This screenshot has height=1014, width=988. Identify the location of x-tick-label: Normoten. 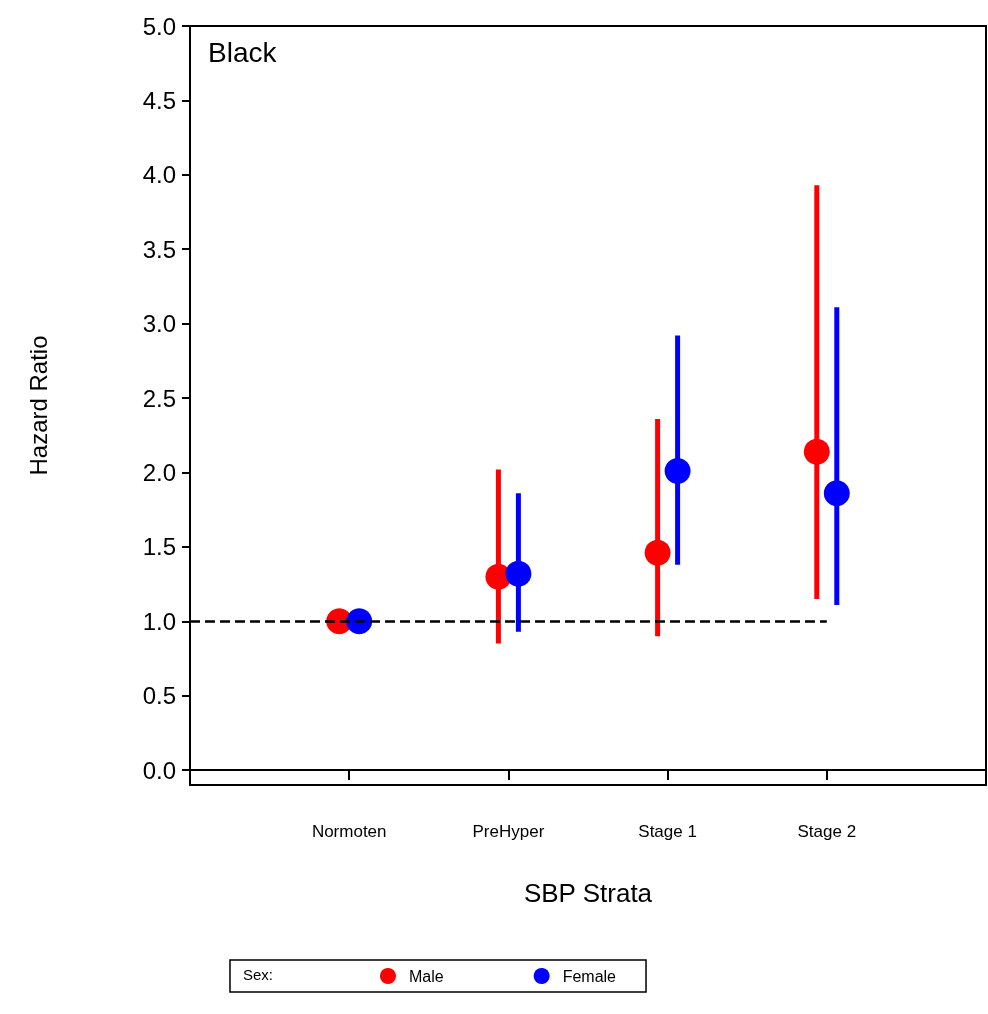
(349, 831).